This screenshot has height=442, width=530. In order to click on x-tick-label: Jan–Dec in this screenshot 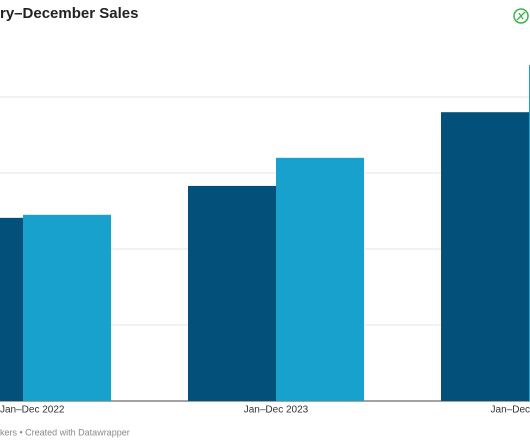, I will do `click(510, 410)`.